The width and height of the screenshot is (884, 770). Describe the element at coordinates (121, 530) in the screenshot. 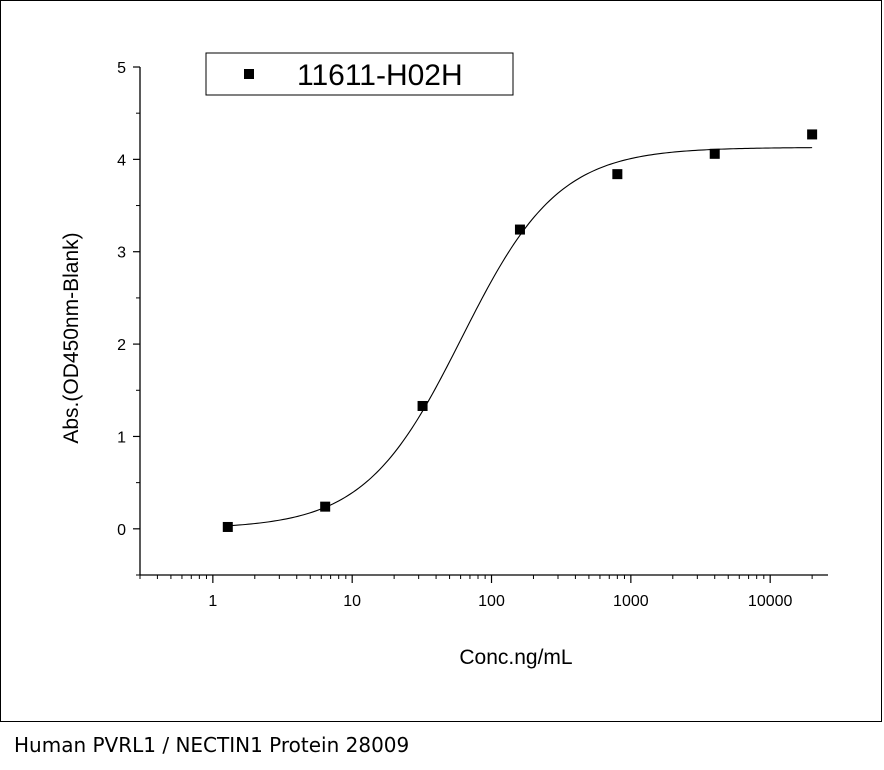

I see `y-tick-label: 0` at that location.